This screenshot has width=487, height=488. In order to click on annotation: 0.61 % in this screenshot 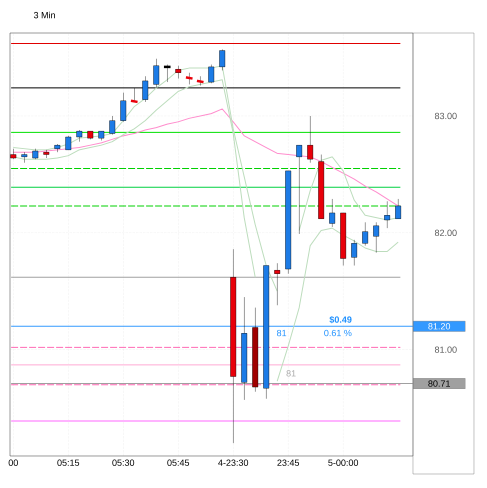, I will do `click(338, 333)`.